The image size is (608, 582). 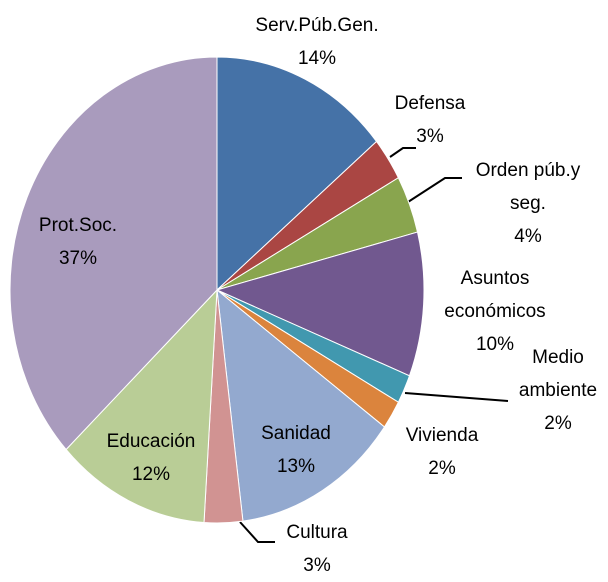 I want to click on slice-label: Medio ambiente 2%, so click(x=558, y=390).